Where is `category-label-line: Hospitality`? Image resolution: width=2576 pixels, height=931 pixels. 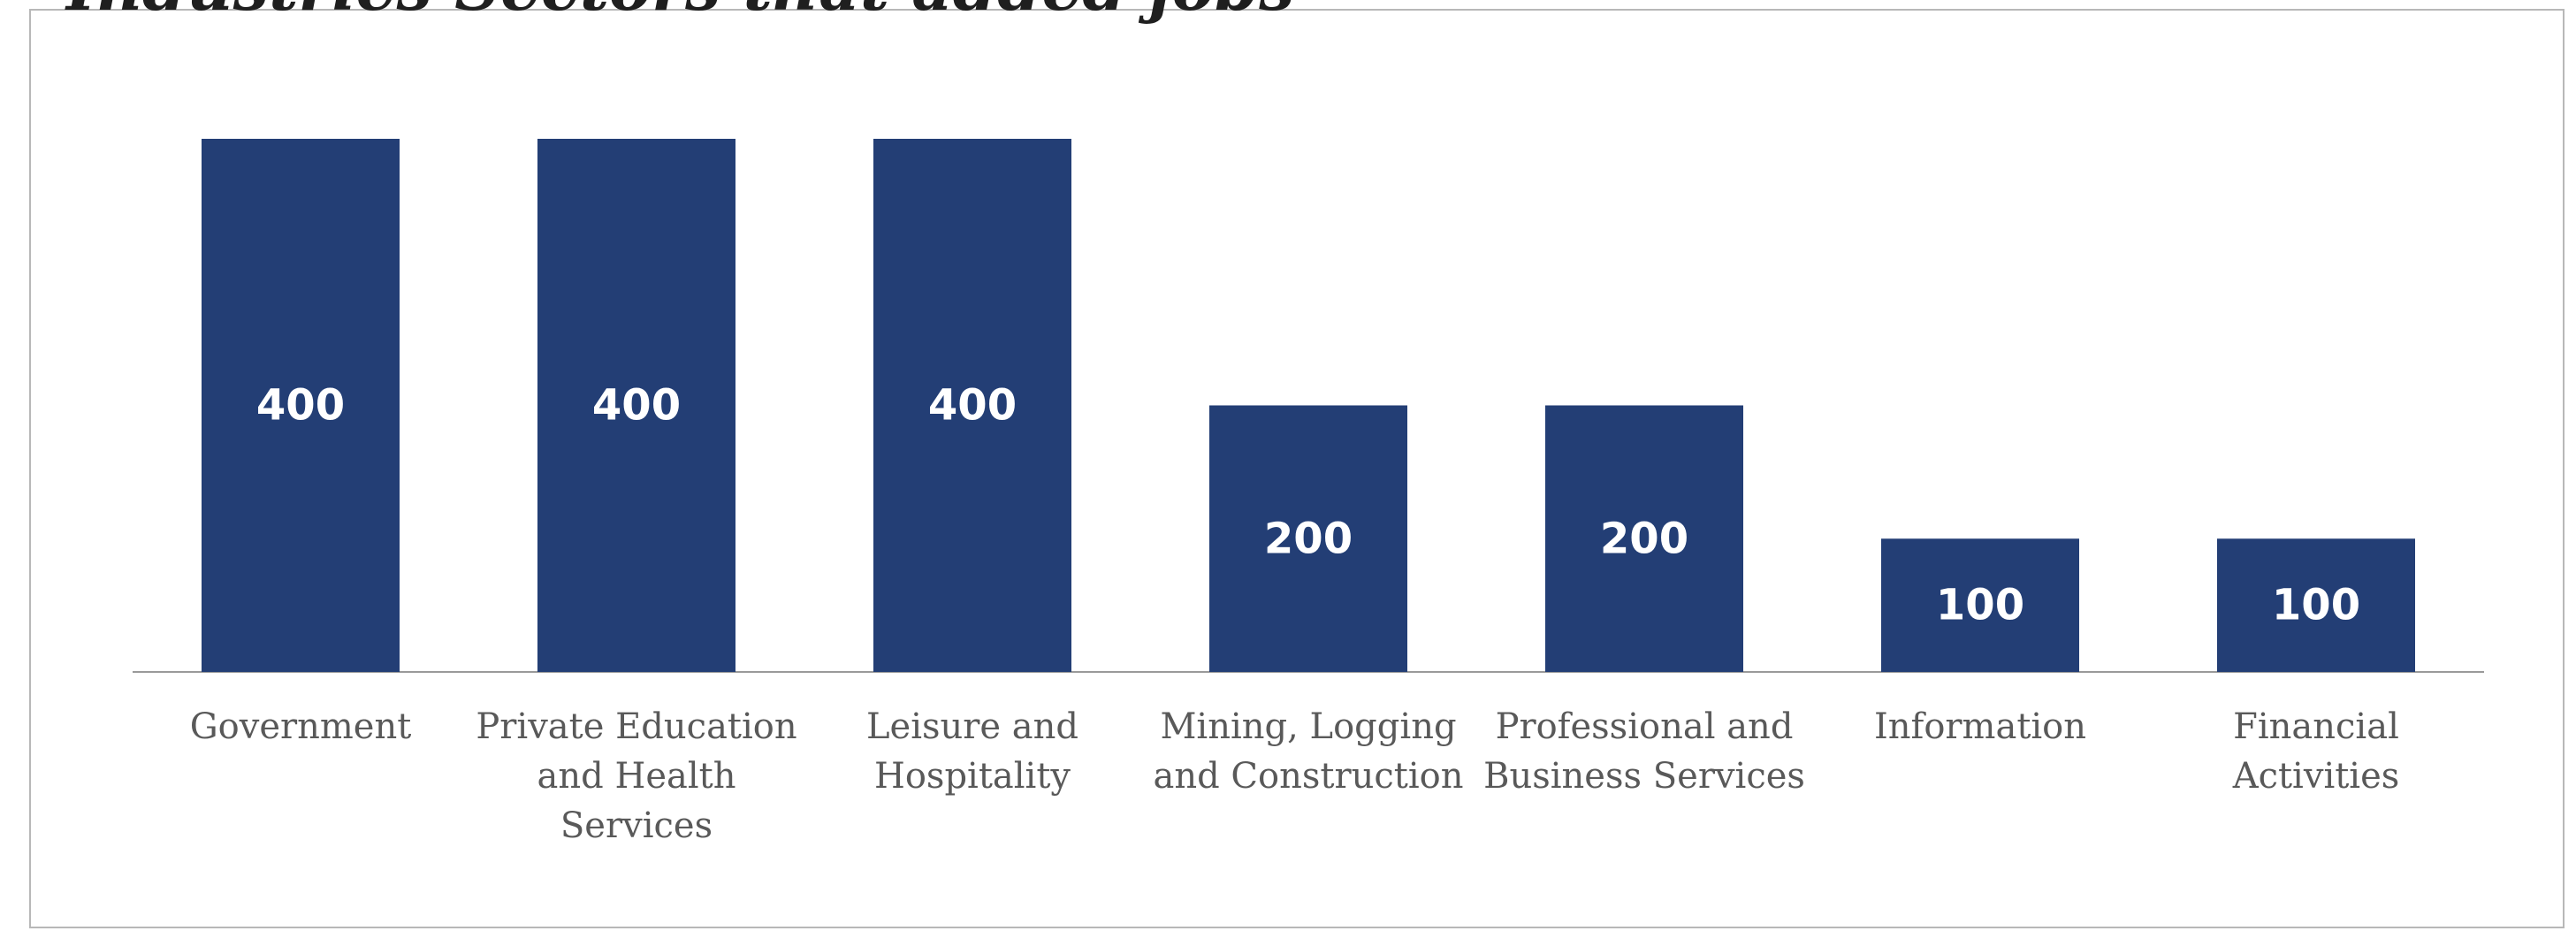
category-label-line: Hospitality is located at coordinates (972, 776).